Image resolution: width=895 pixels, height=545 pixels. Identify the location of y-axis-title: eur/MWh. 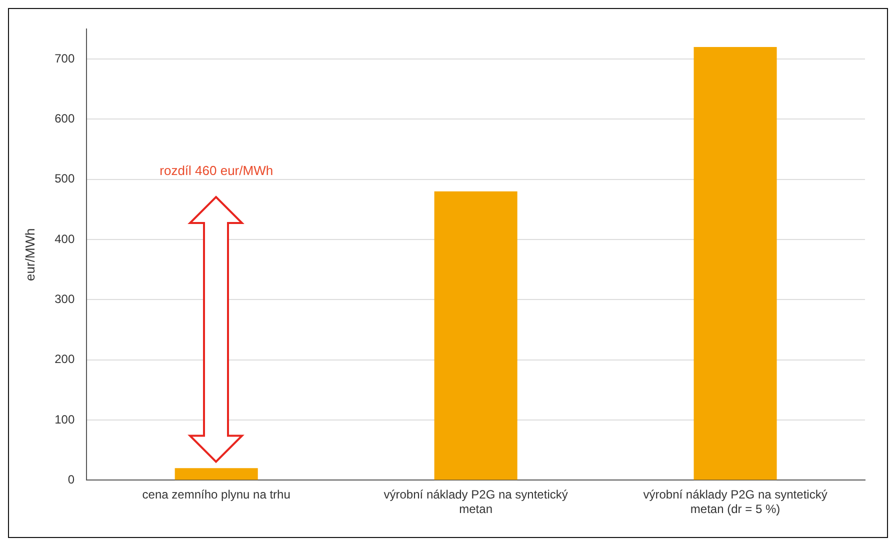
(30, 254).